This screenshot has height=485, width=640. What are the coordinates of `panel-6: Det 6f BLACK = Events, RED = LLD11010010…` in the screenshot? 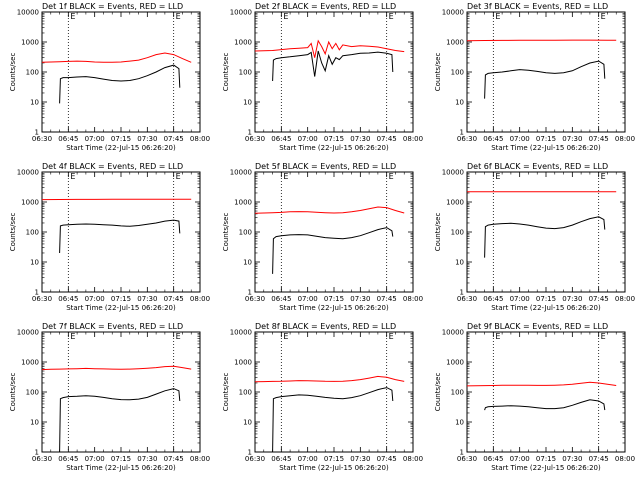 It's located at (534, 237).